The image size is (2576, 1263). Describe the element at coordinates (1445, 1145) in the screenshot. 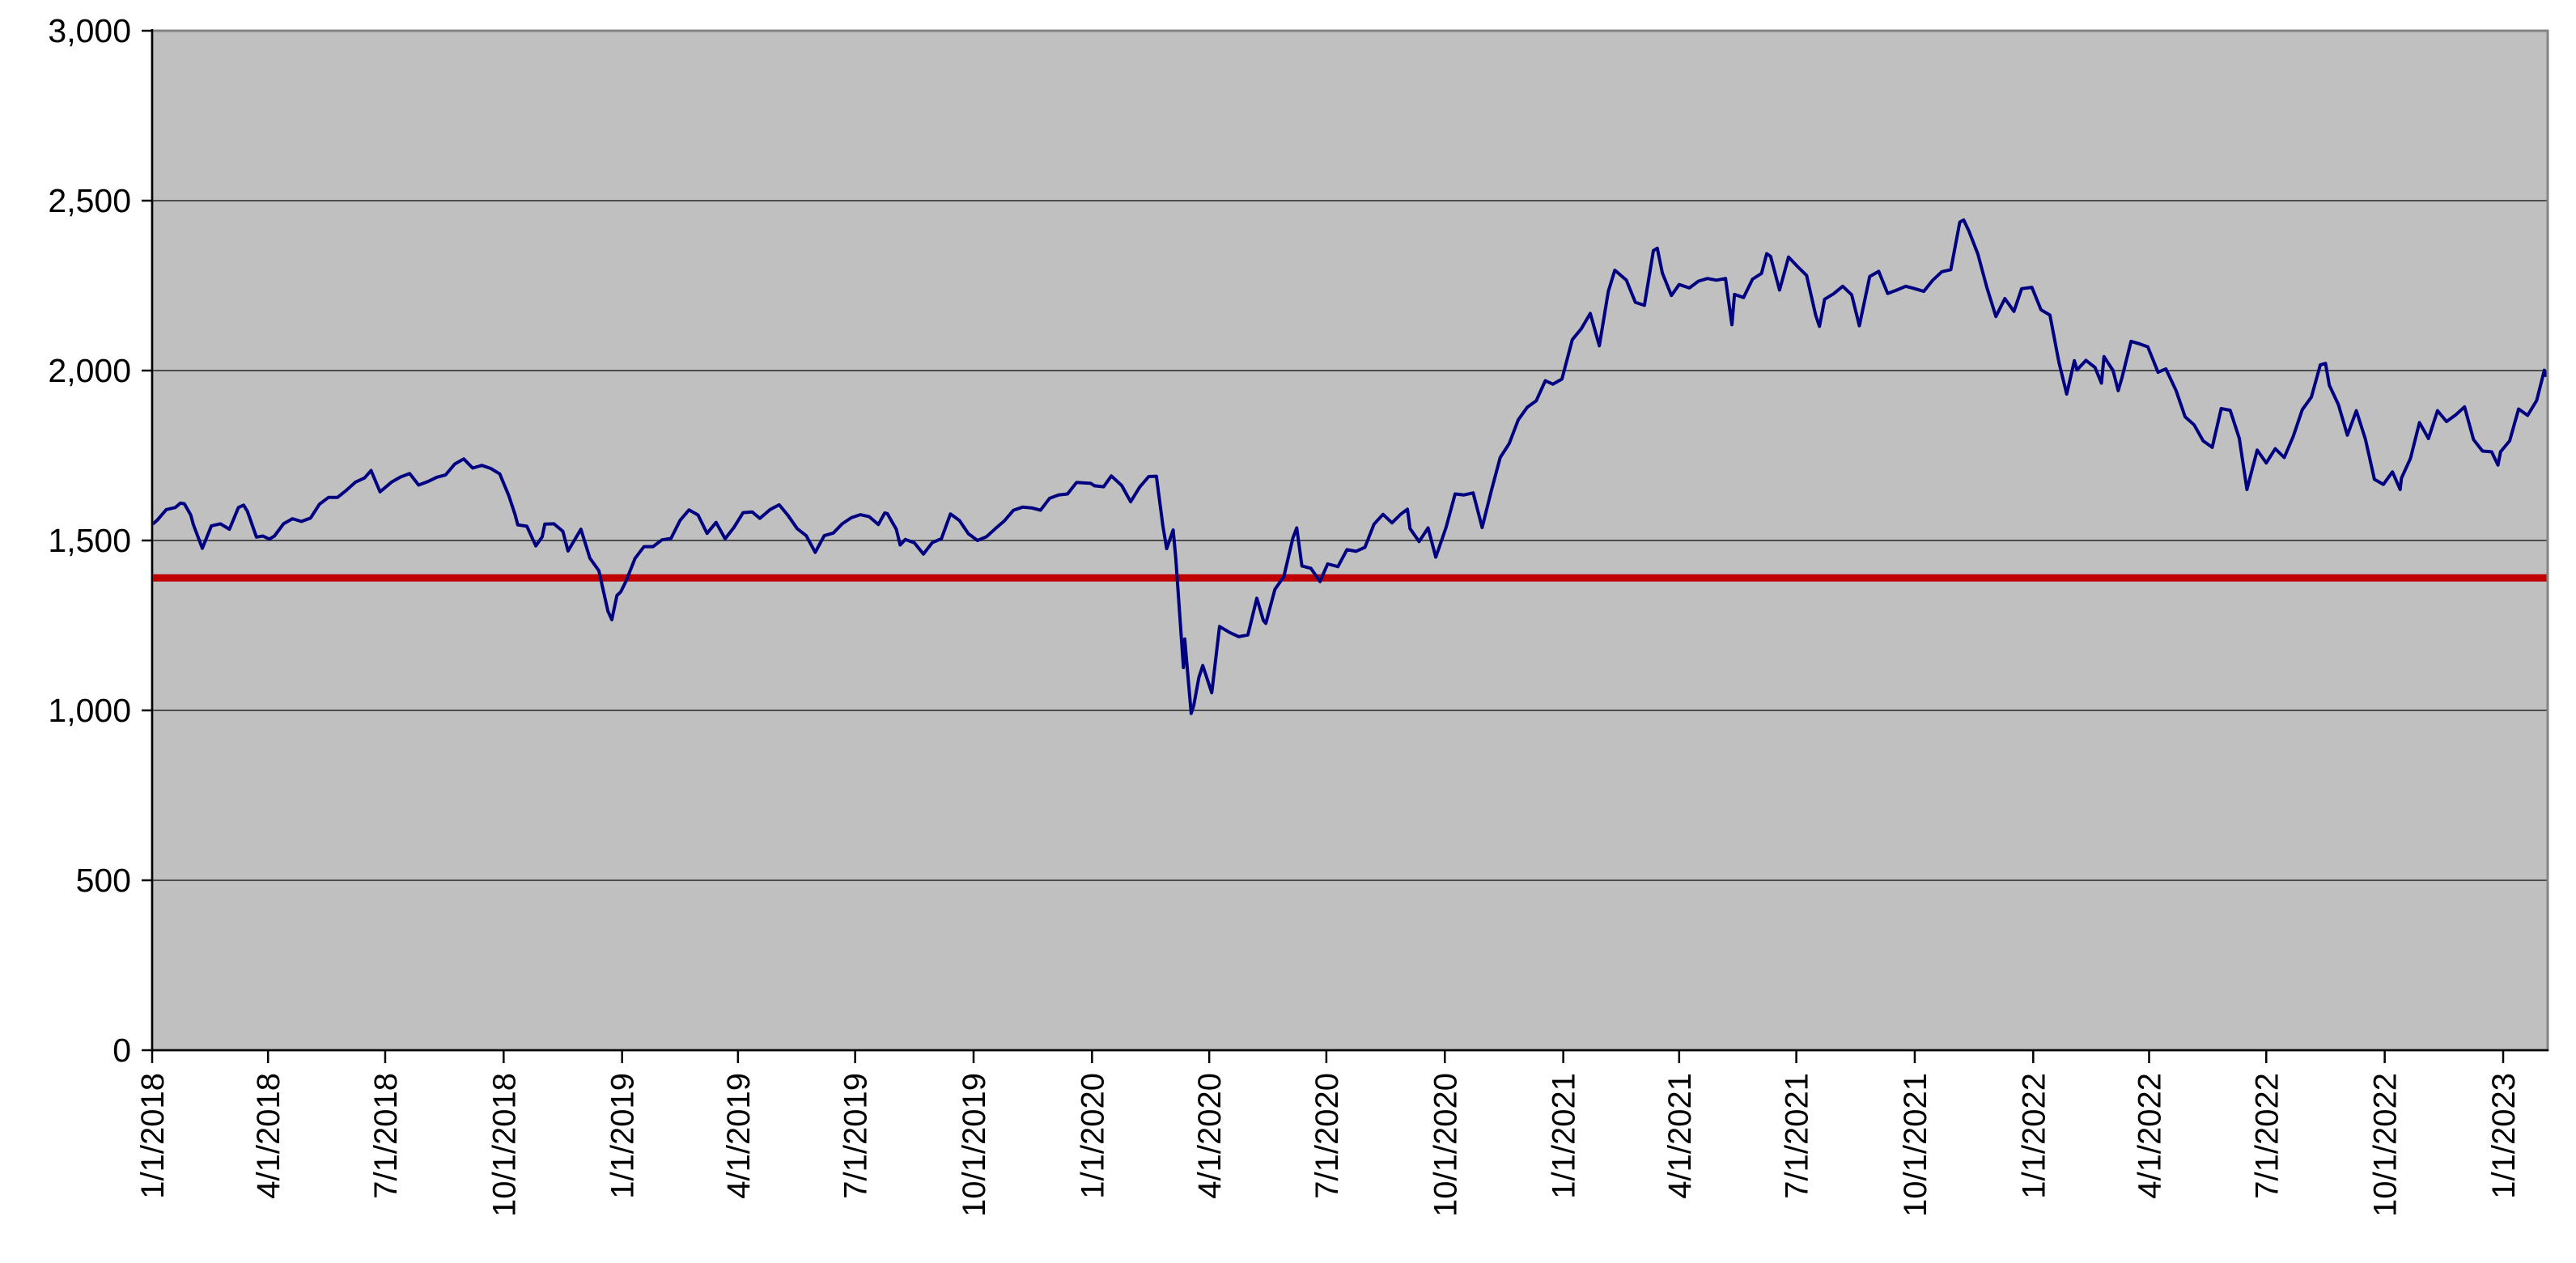

I see `x-tick-label: 10/1/2020` at that location.